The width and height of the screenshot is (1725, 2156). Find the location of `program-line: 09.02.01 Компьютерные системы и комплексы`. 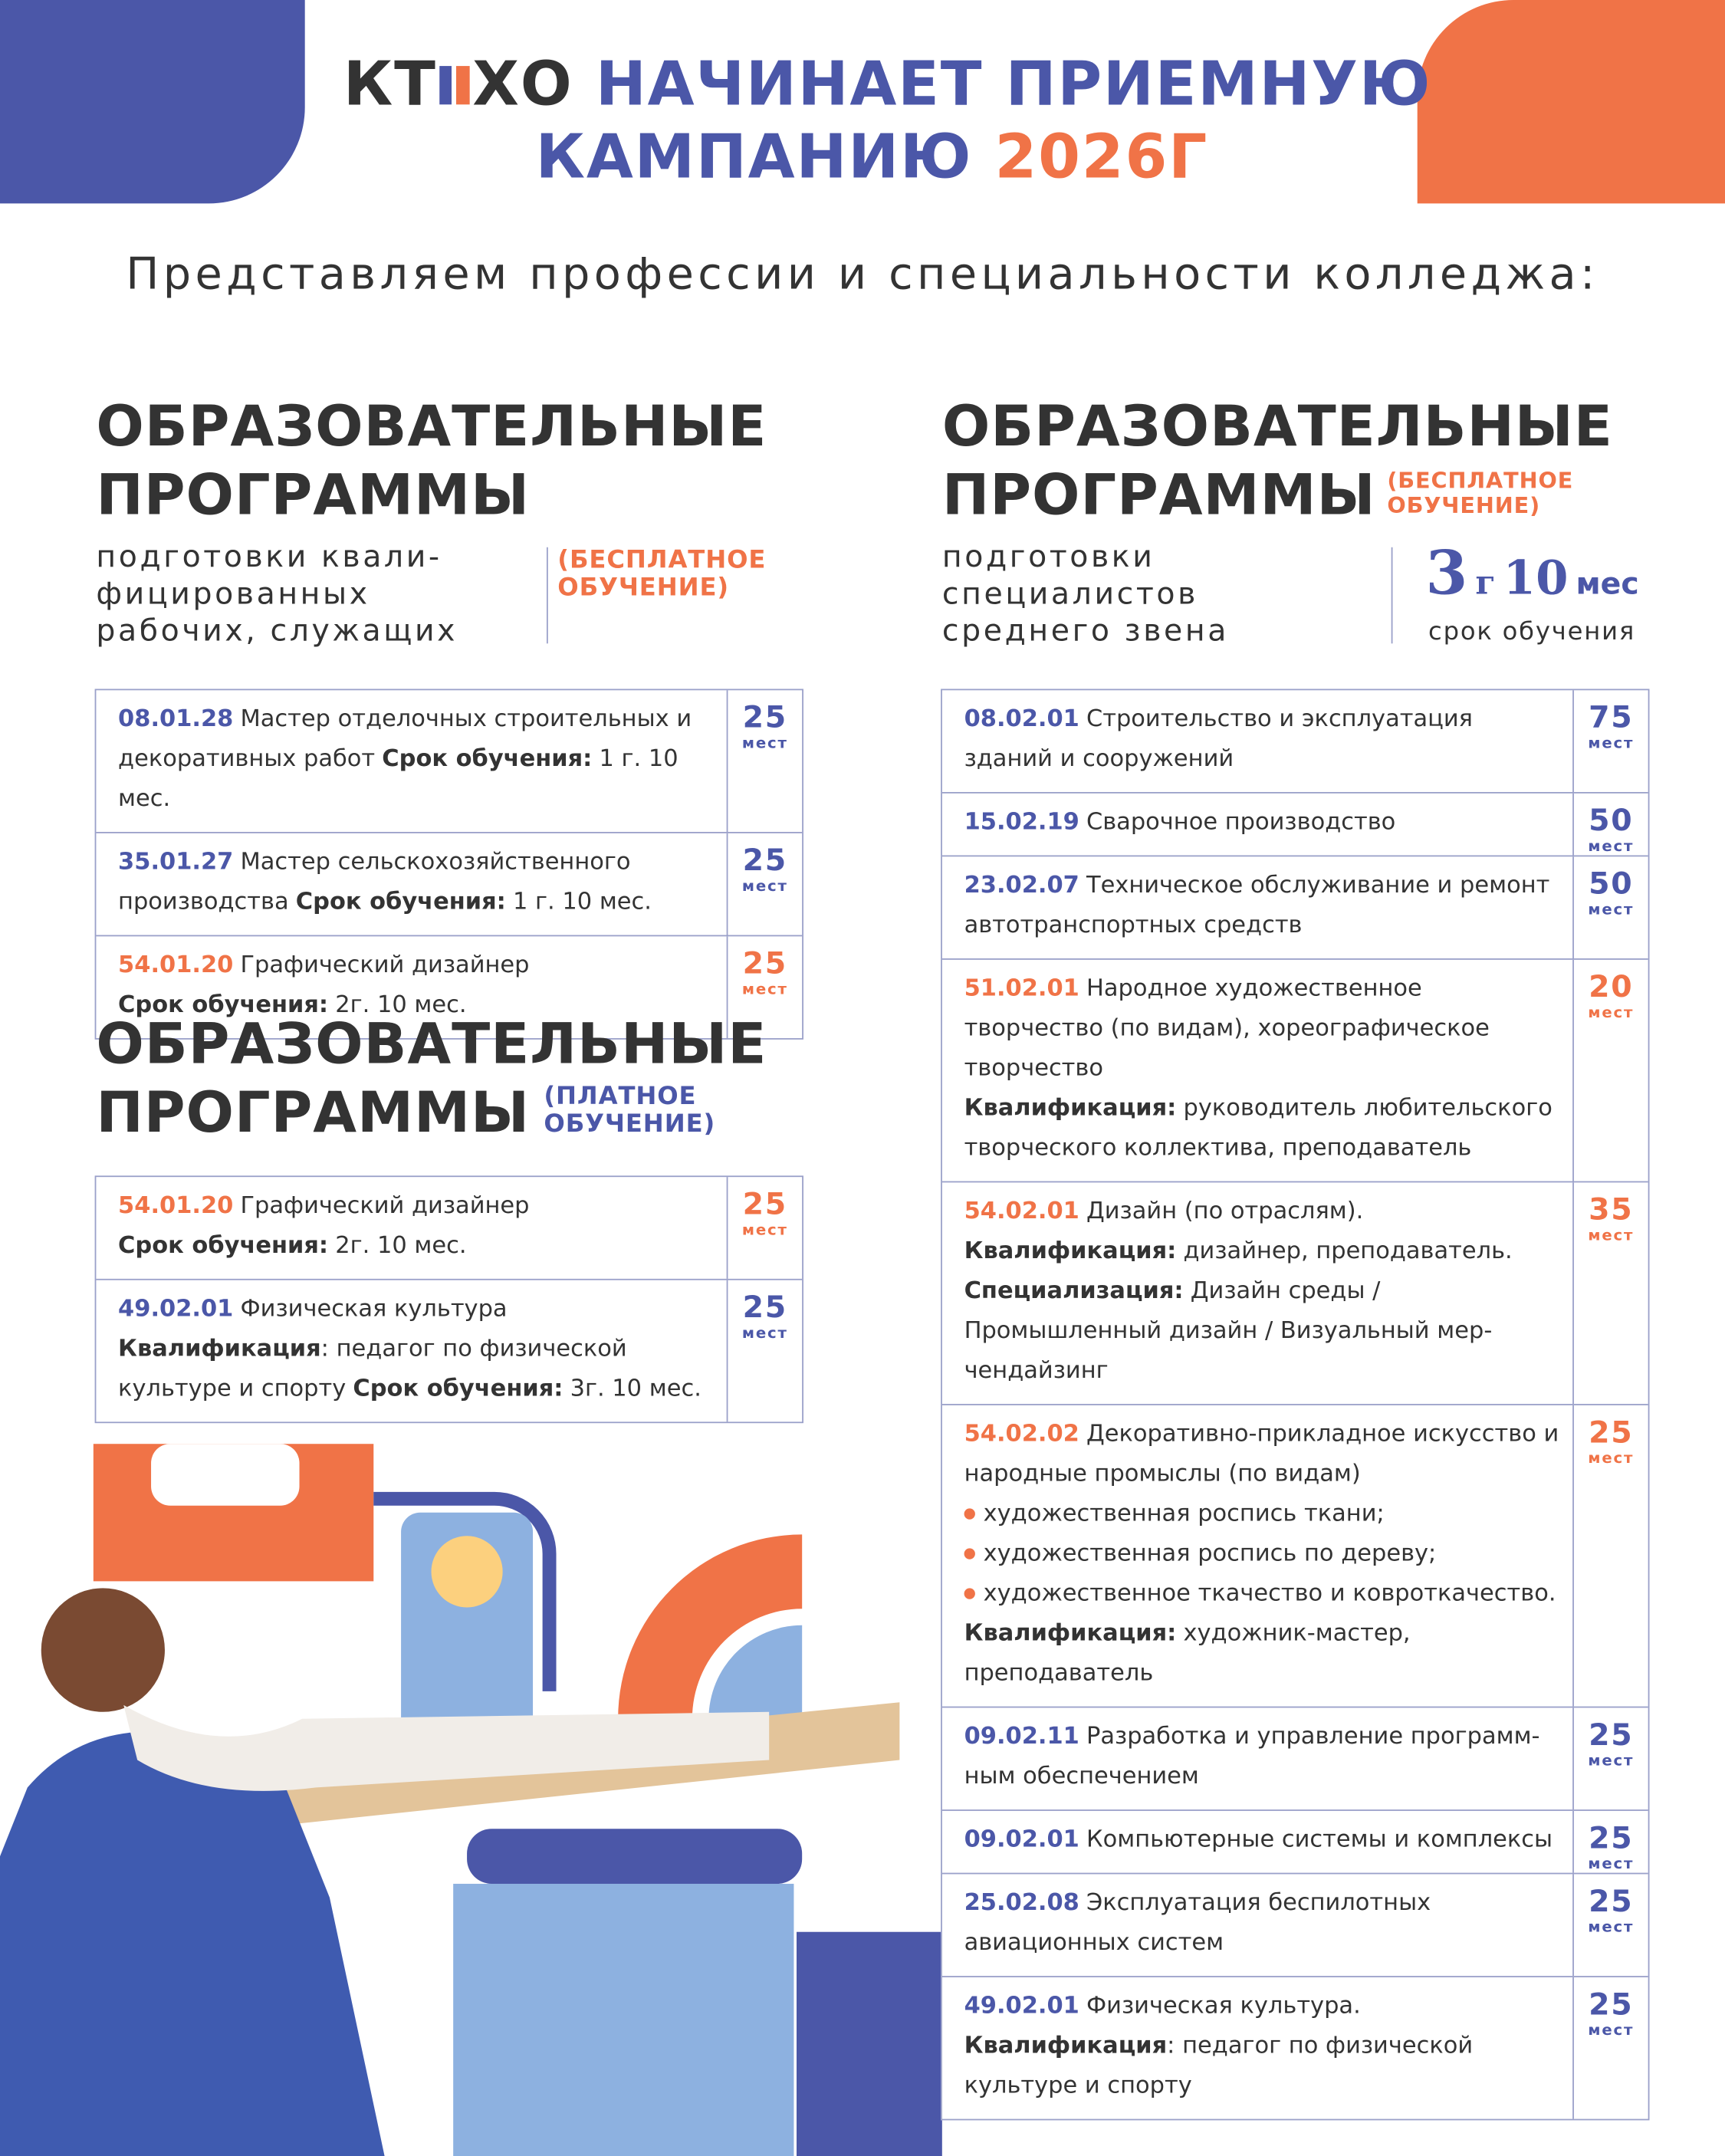

program-line: 09.02.01 Компьютерные системы и комплексы is located at coordinates (1264, 1840).